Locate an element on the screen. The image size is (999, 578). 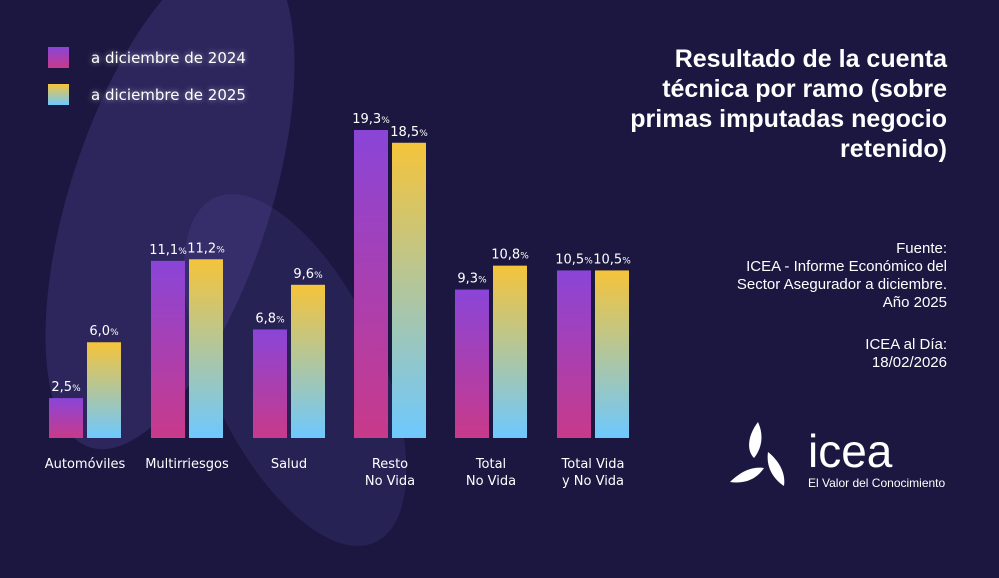
source-line: Sector Asegurador a diciembre. is located at coordinates (841, 284).